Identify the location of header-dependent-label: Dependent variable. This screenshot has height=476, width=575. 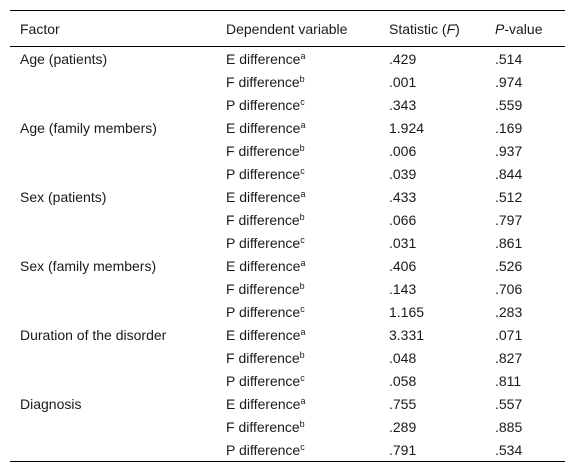
(287, 28).